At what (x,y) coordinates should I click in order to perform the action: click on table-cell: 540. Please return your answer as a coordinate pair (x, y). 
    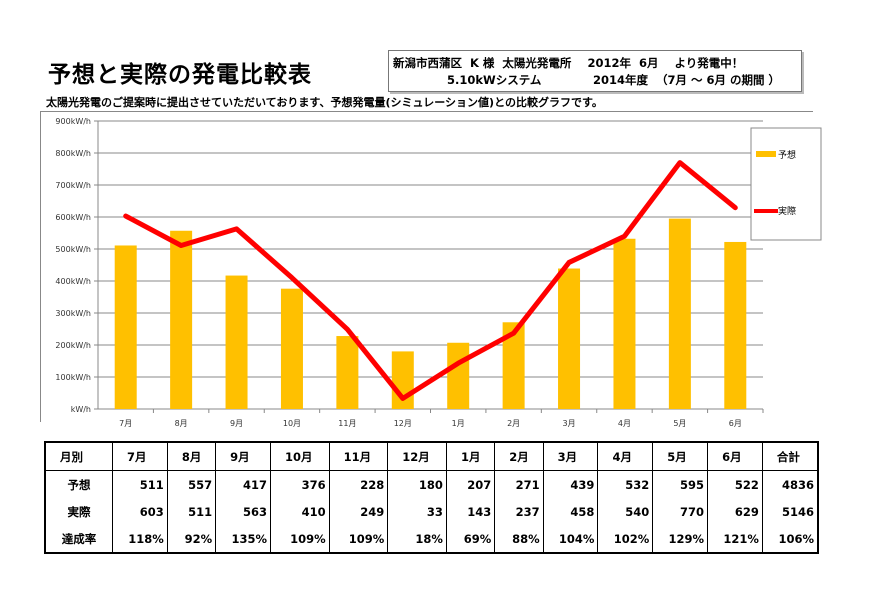
    Looking at the image, I should click on (625, 511).